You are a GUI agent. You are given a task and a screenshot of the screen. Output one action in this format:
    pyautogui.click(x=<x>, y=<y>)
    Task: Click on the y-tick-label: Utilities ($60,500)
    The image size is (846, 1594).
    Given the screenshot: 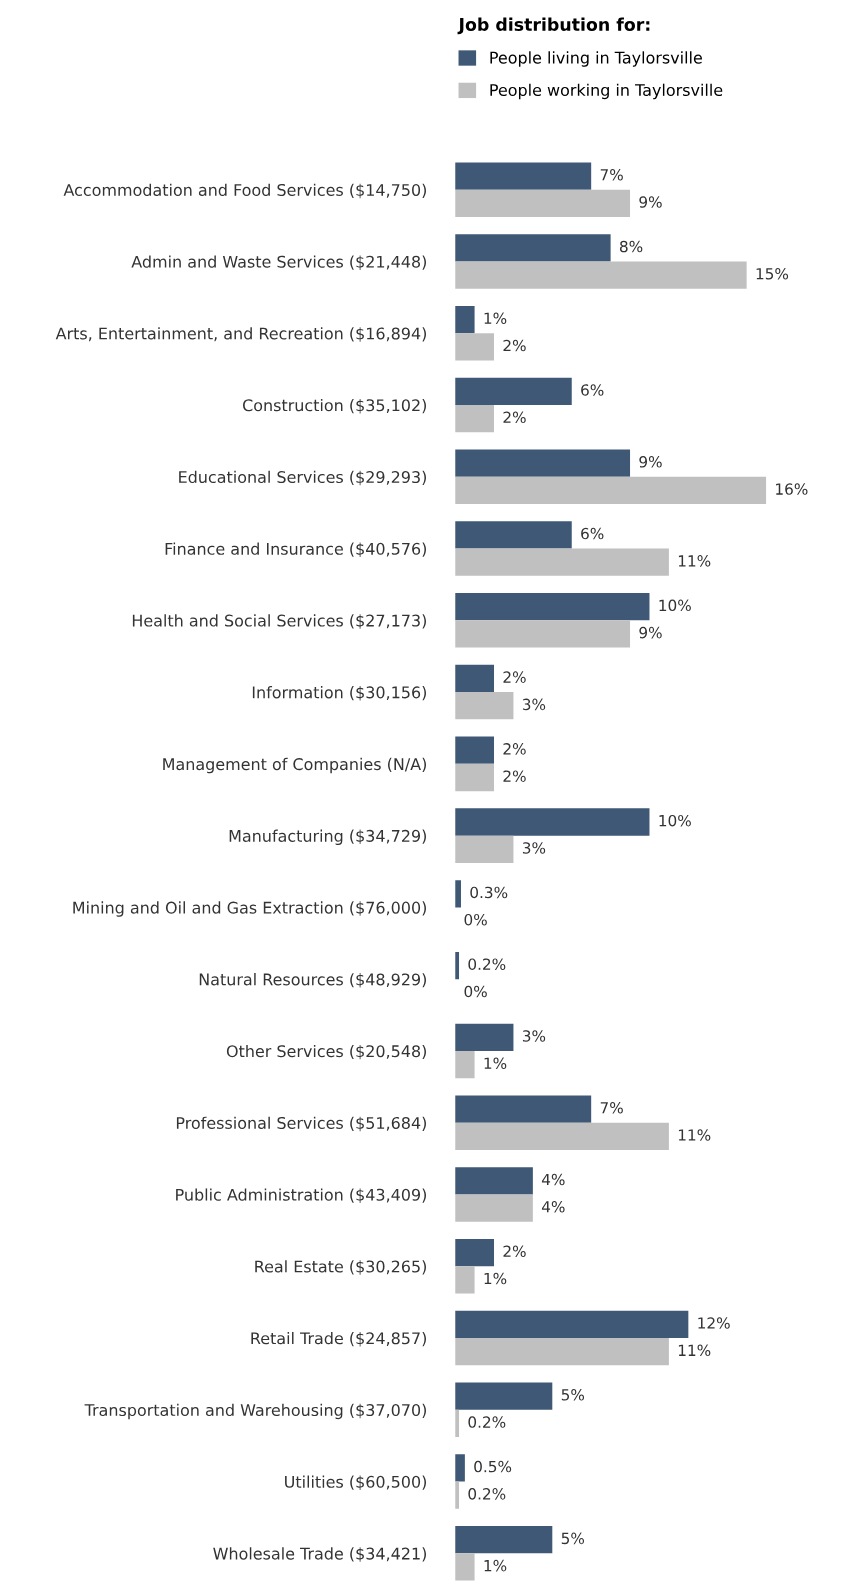 What is the action you would take?
    pyautogui.click(x=355, y=1482)
    